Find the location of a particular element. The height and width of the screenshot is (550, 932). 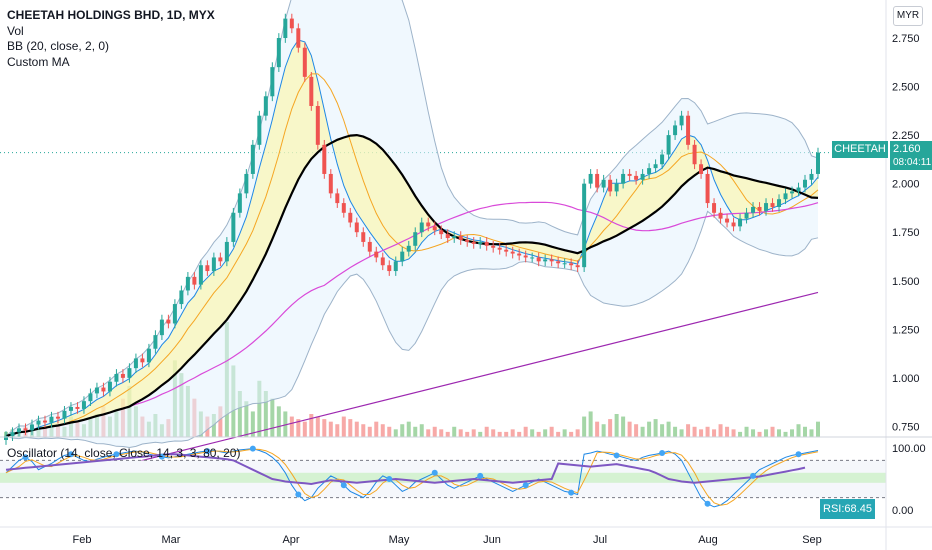

indicator-vol: Vol is located at coordinates (15, 30).